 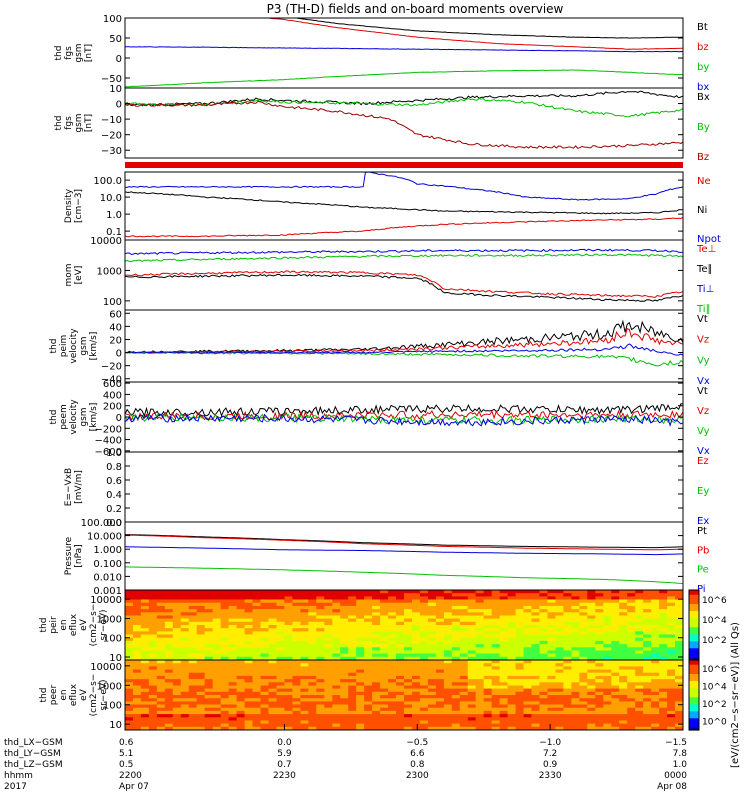 What do you see at coordinates (703, 570) in the screenshot?
I see `legend-label: Pe` at bounding box center [703, 570].